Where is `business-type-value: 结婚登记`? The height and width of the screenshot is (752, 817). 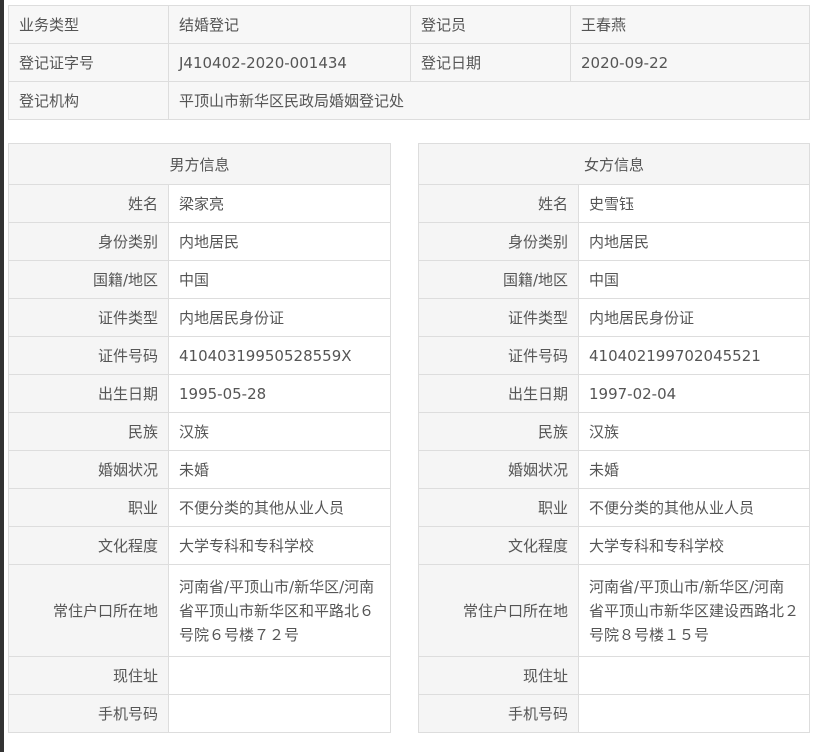
business-type-value: 结婚登记 is located at coordinates (289, 24).